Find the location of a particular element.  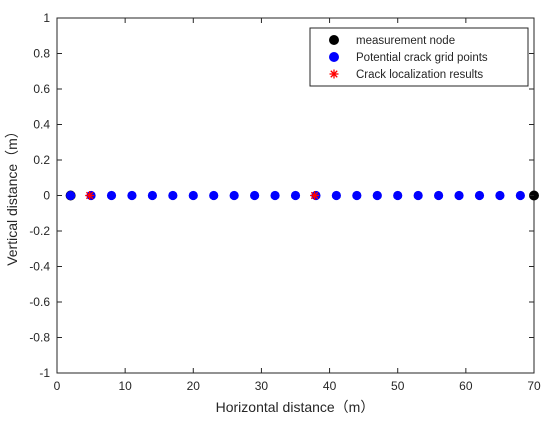

x-tick-label: 60 is located at coordinates (466, 386).